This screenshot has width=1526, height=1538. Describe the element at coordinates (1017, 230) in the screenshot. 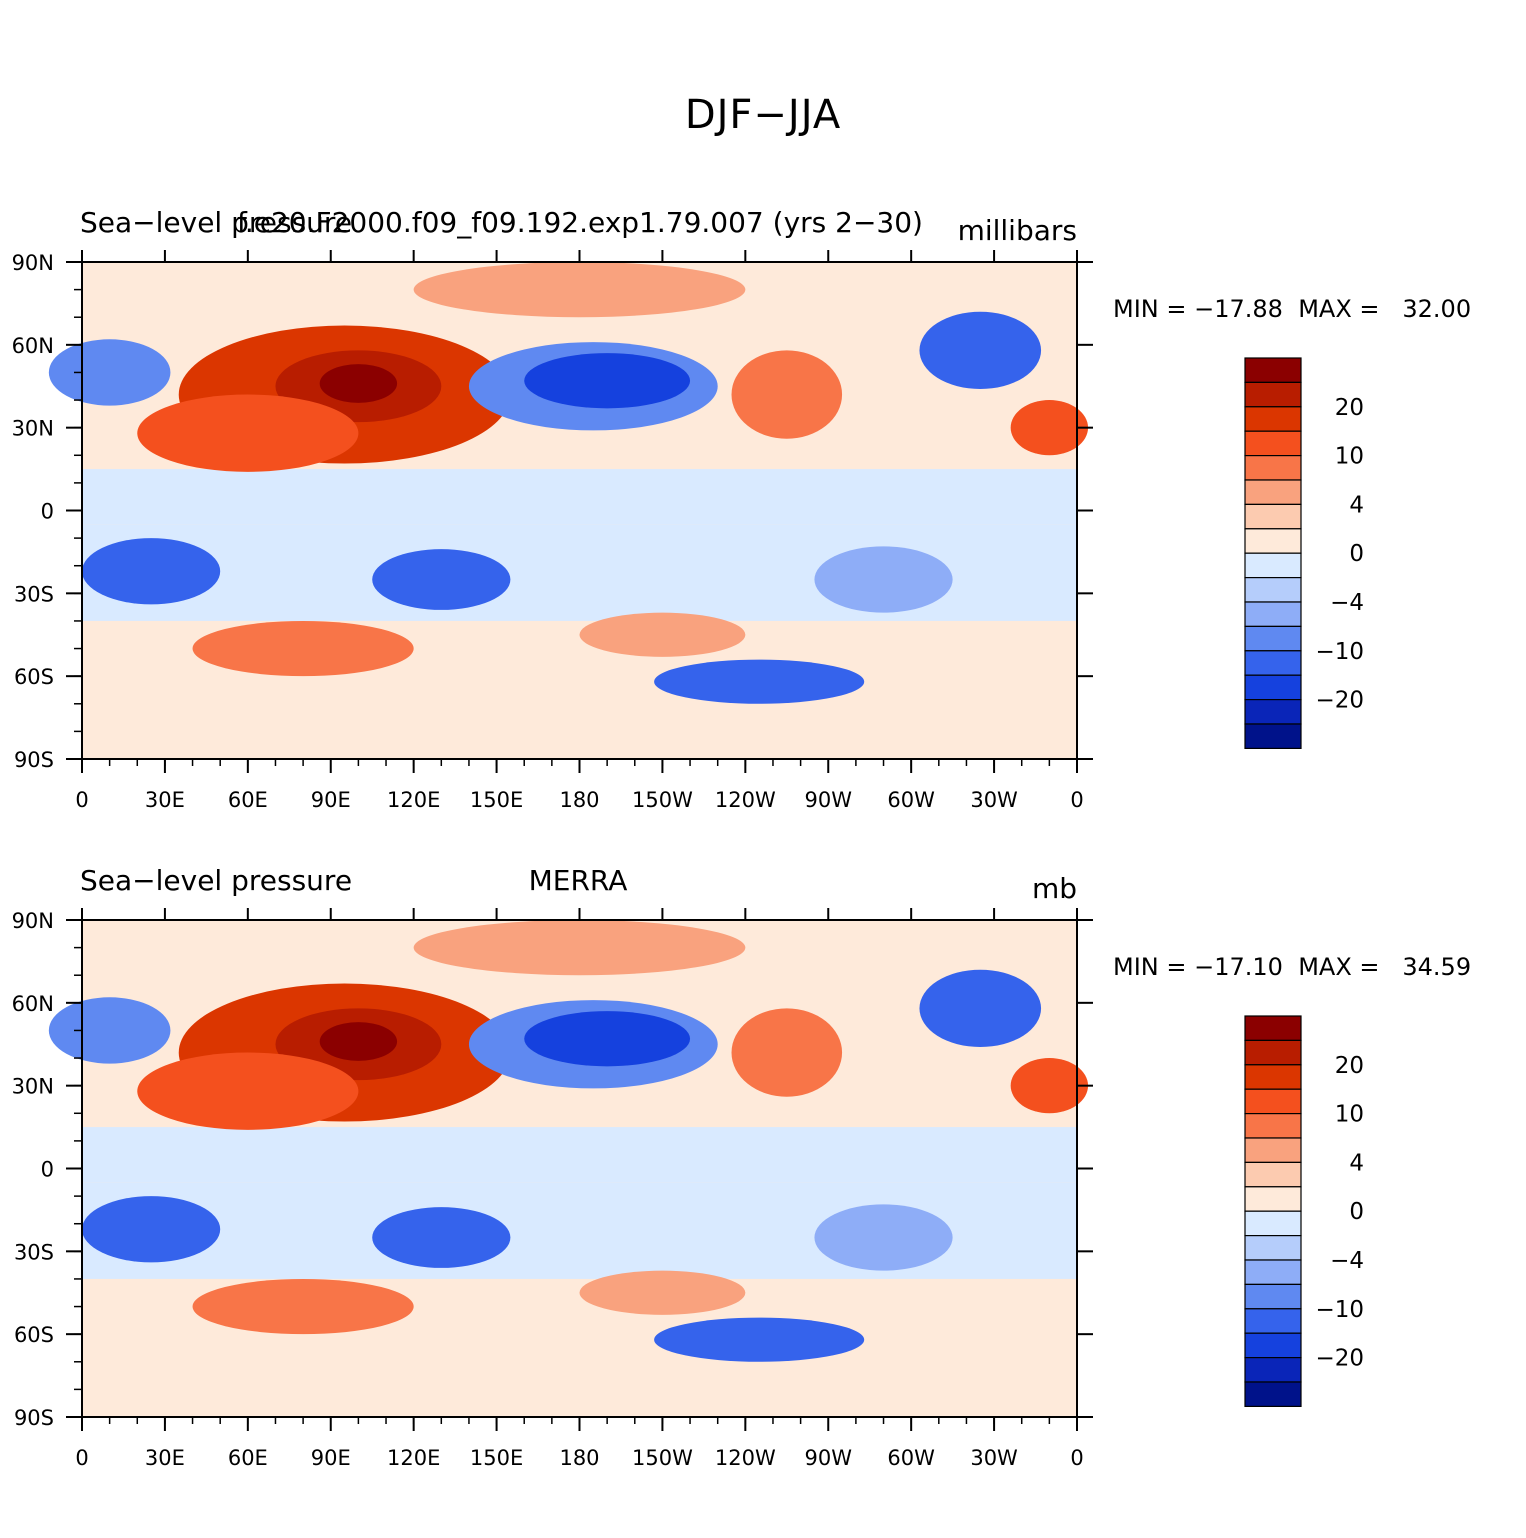

I see `panel-units: millibars` at that location.